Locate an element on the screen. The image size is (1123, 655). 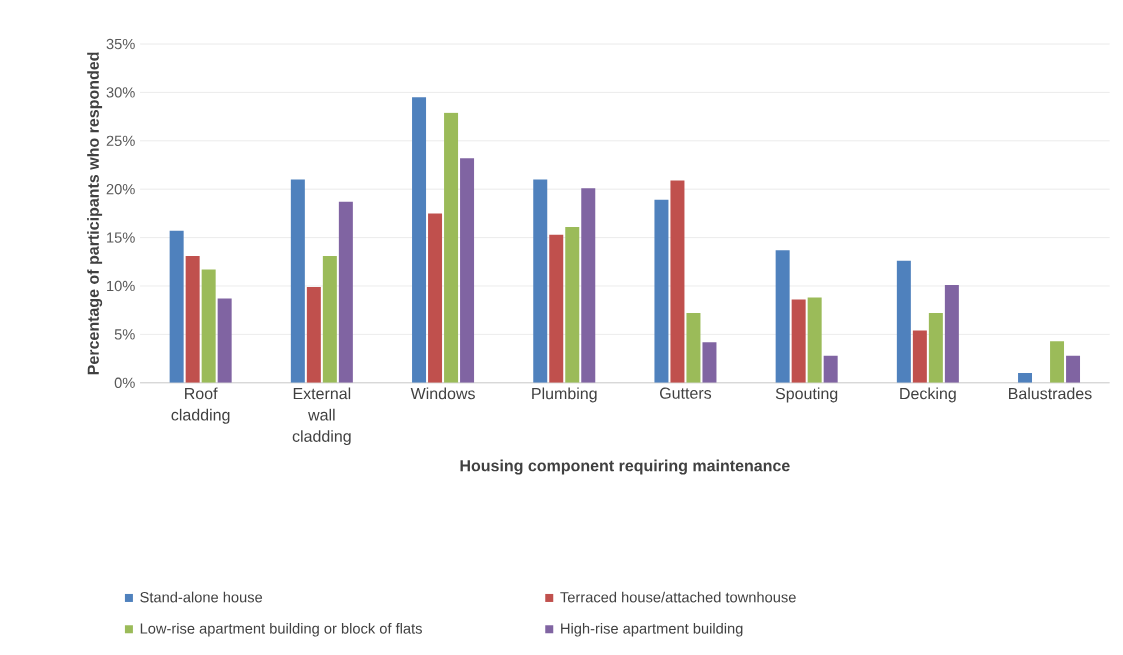
y-tick-label: 25% is located at coordinates (120, 141).